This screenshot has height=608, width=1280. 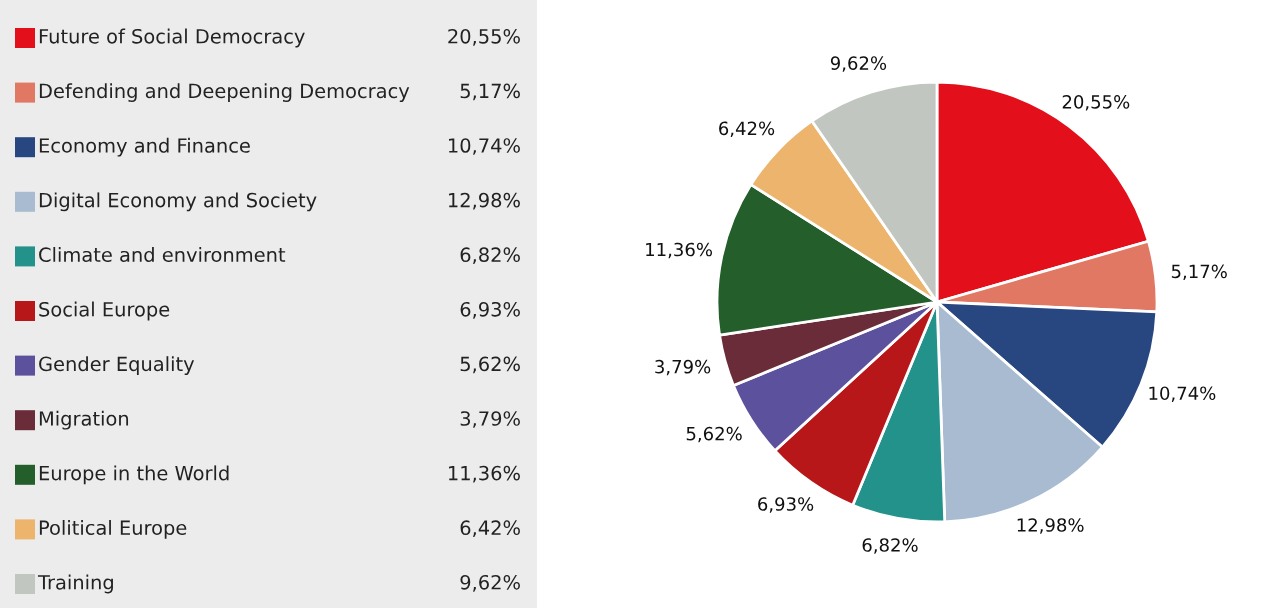 I want to click on text: 12,98%, so click(x=484, y=201).